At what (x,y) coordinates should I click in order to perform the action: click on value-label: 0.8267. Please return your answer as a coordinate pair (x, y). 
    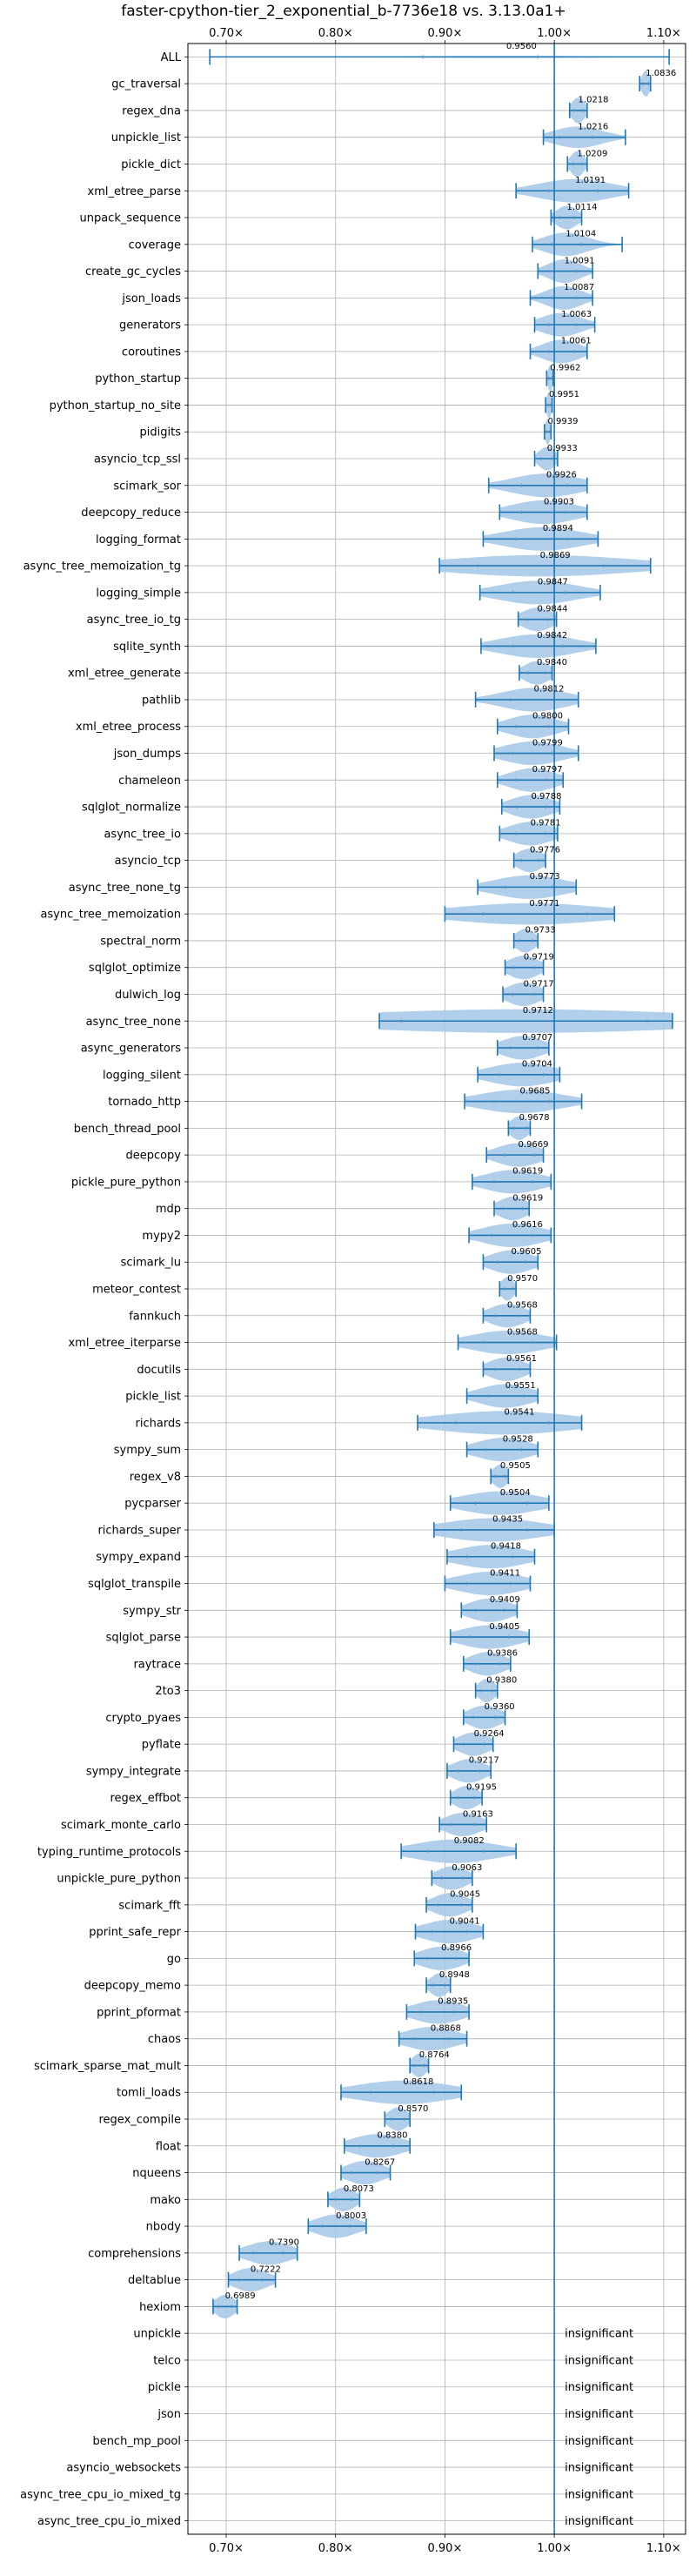
    Looking at the image, I should click on (380, 2162).